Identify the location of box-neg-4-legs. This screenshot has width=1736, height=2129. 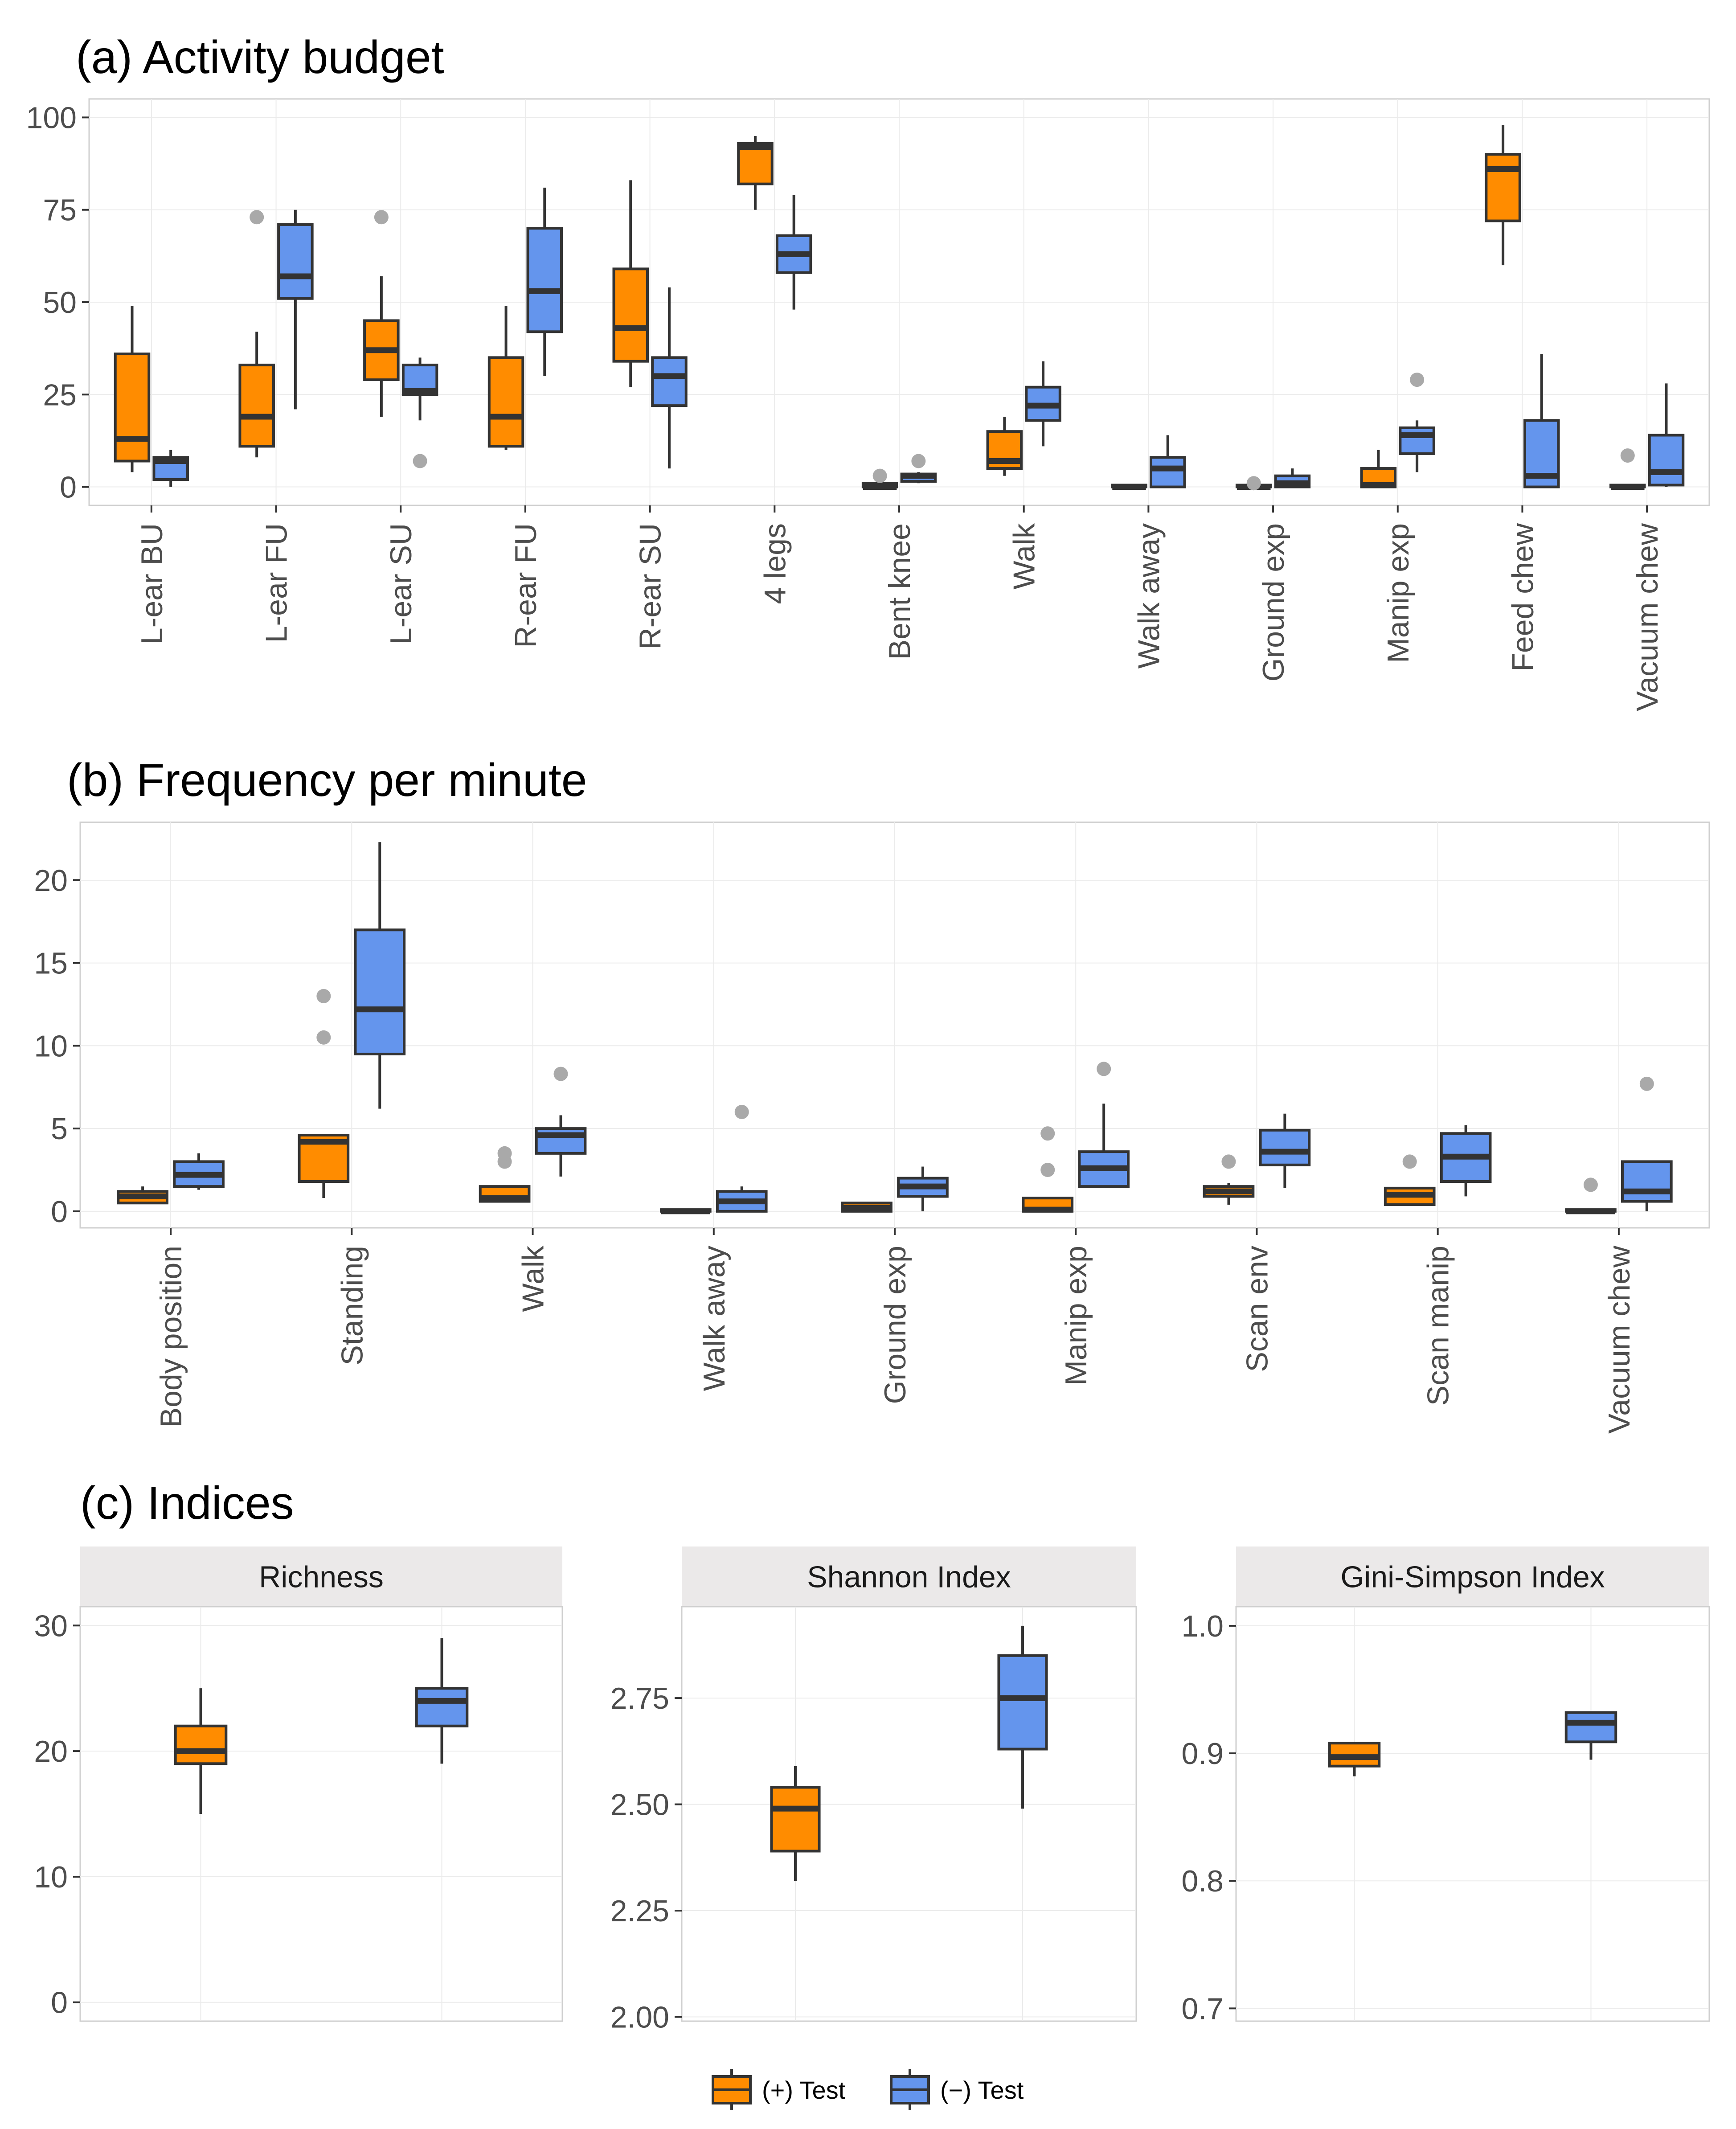
(793, 253).